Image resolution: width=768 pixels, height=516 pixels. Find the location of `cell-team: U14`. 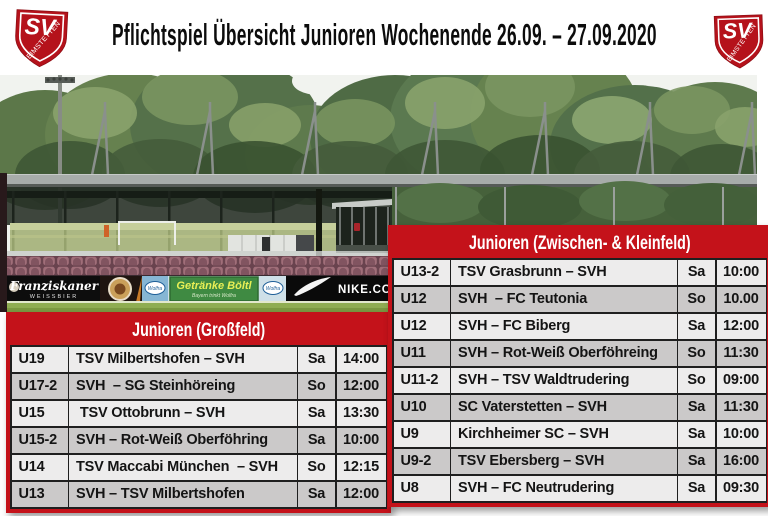

cell-team: U14 is located at coordinates (39, 467).